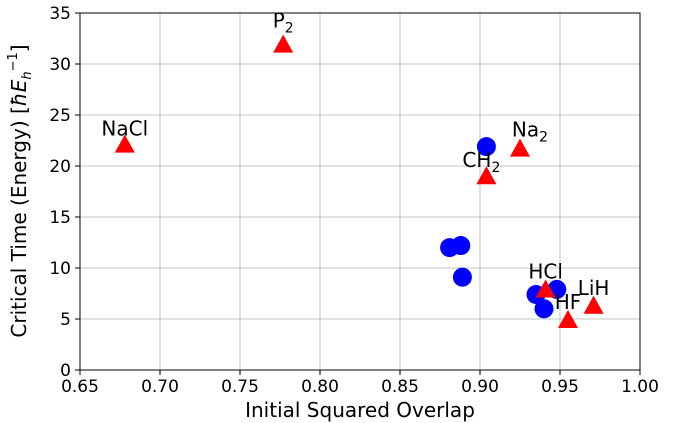 The width and height of the screenshot is (677, 423). What do you see at coordinates (19, 92) in the screenshot?
I see `y-axis-label-unit: ħE` at bounding box center [19, 92].